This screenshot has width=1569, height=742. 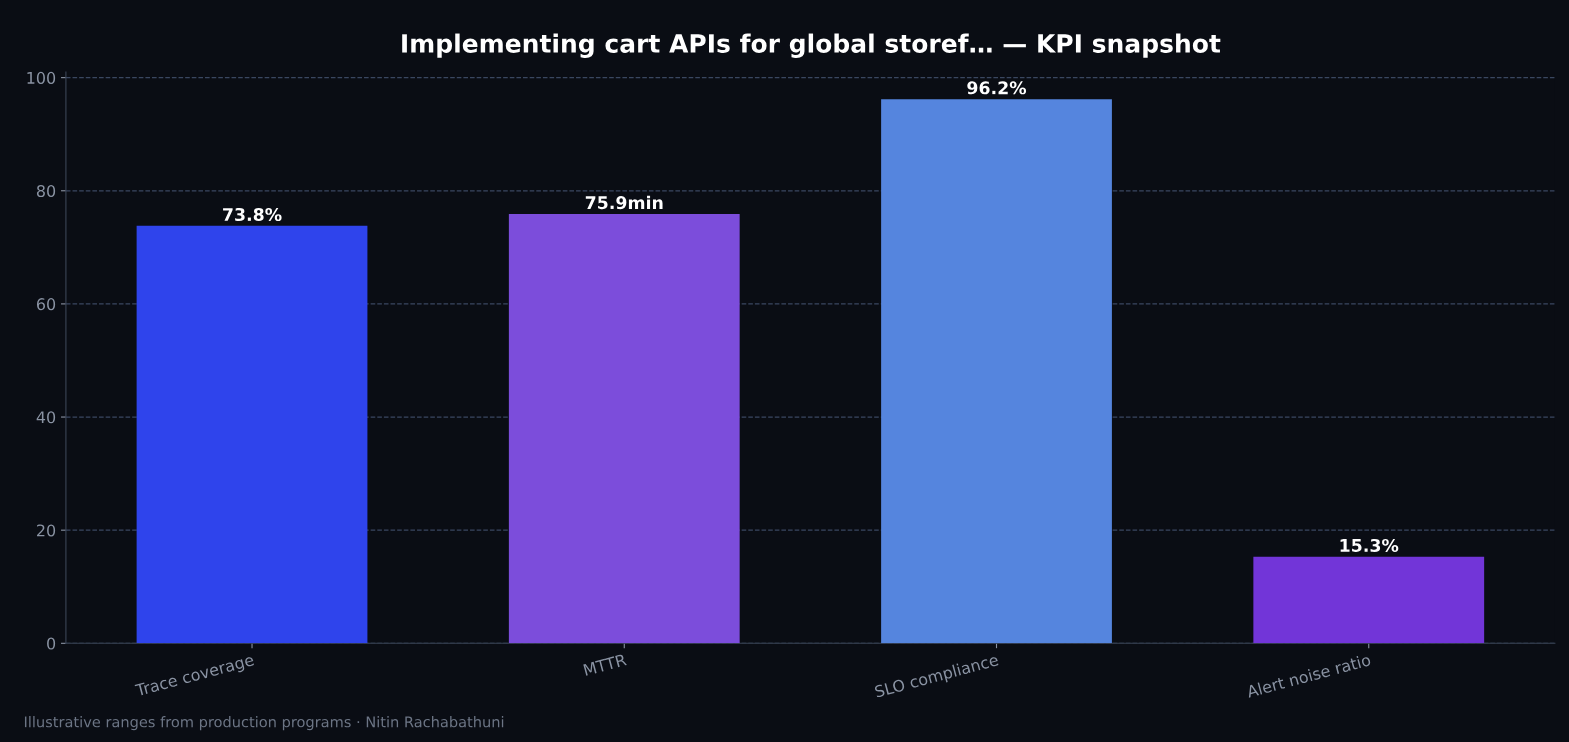 I want to click on y-tick-label: 20, so click(x=46, y=530).